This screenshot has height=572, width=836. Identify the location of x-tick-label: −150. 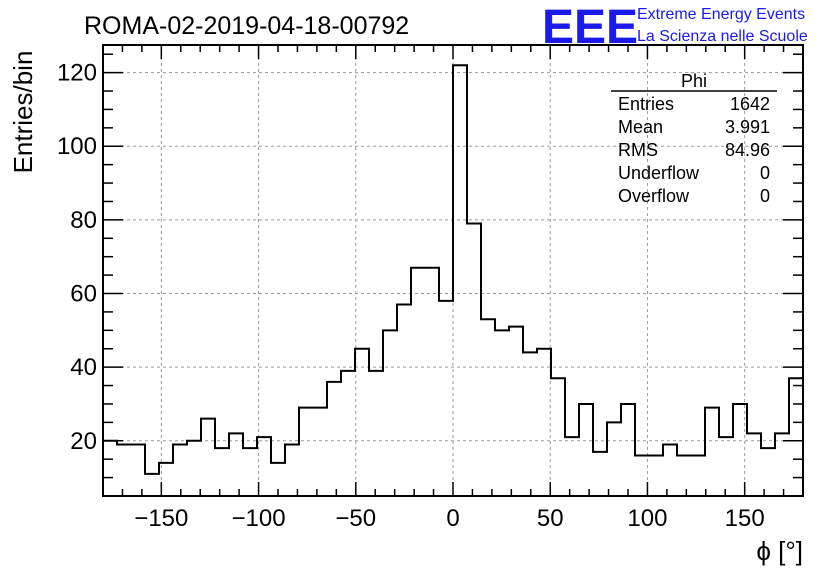
(161, 518).